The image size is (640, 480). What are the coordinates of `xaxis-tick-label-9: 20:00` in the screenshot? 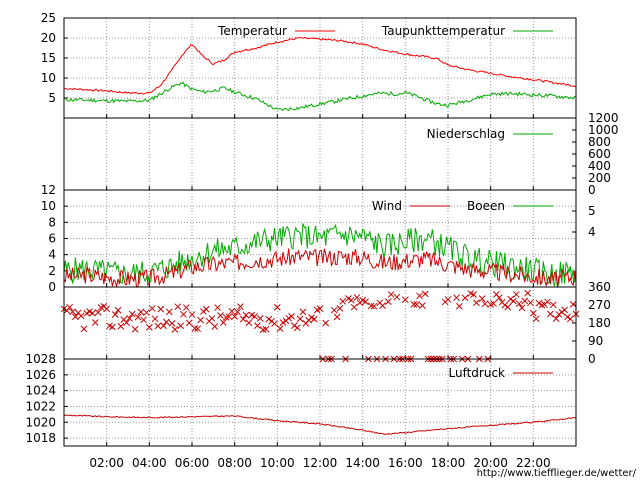 It's located at (490, 463).